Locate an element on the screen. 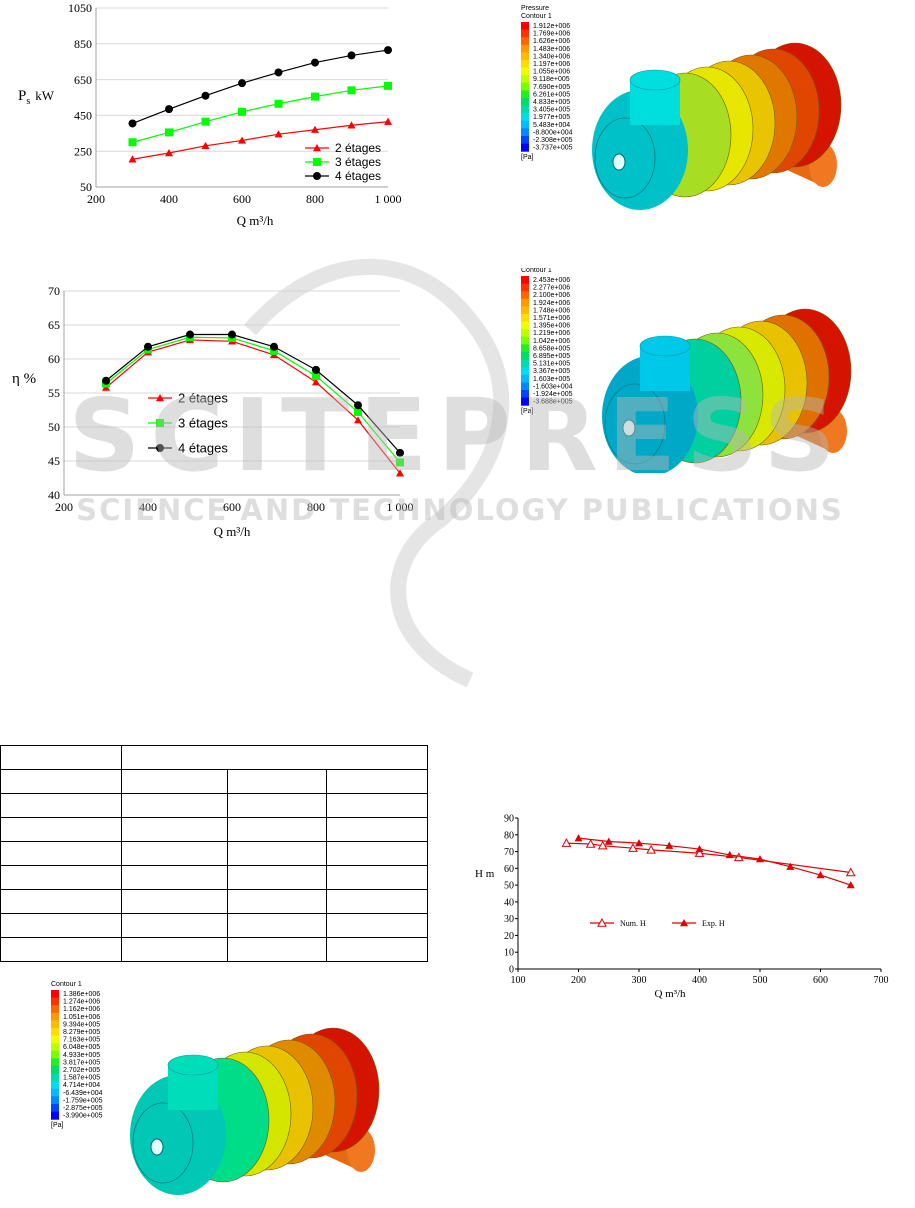  contour-unit: [Pa] is located at coordinates (527, 157).